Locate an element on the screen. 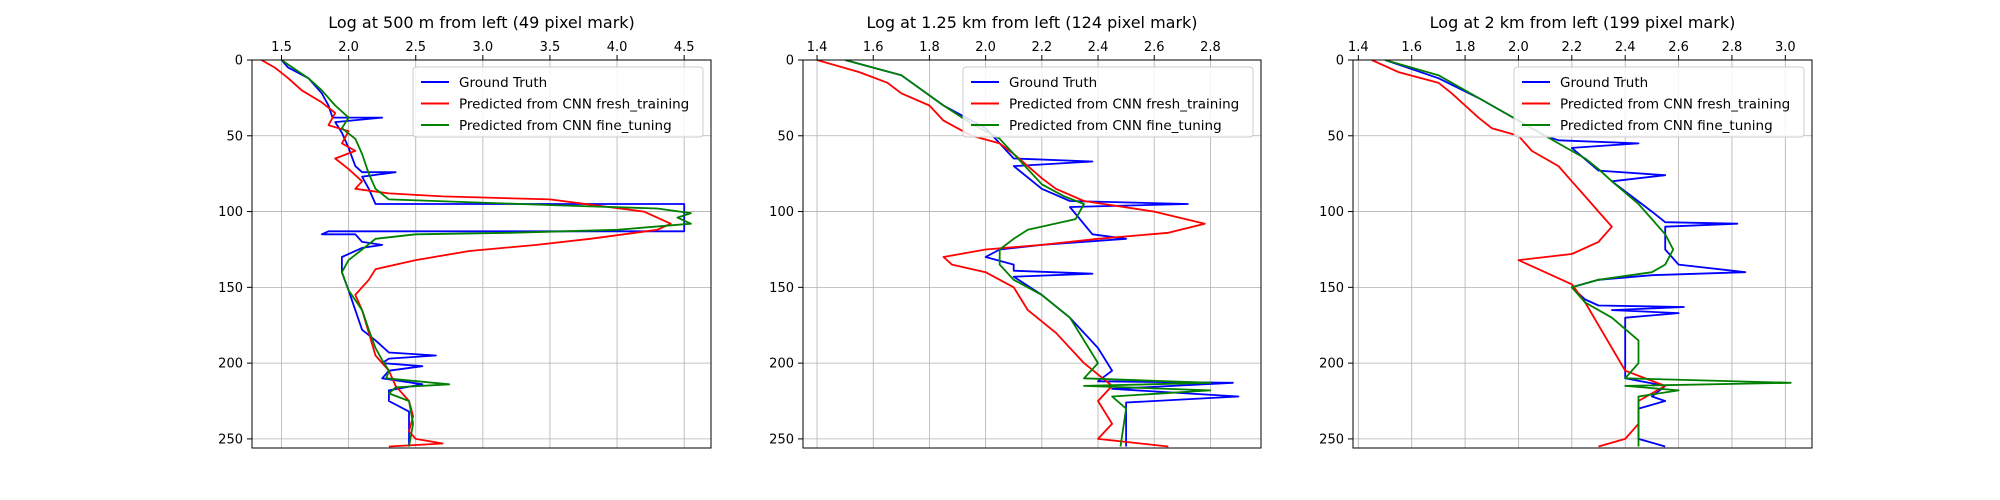  x-tick-label: 4.0 is located at coordinates (617, 47).